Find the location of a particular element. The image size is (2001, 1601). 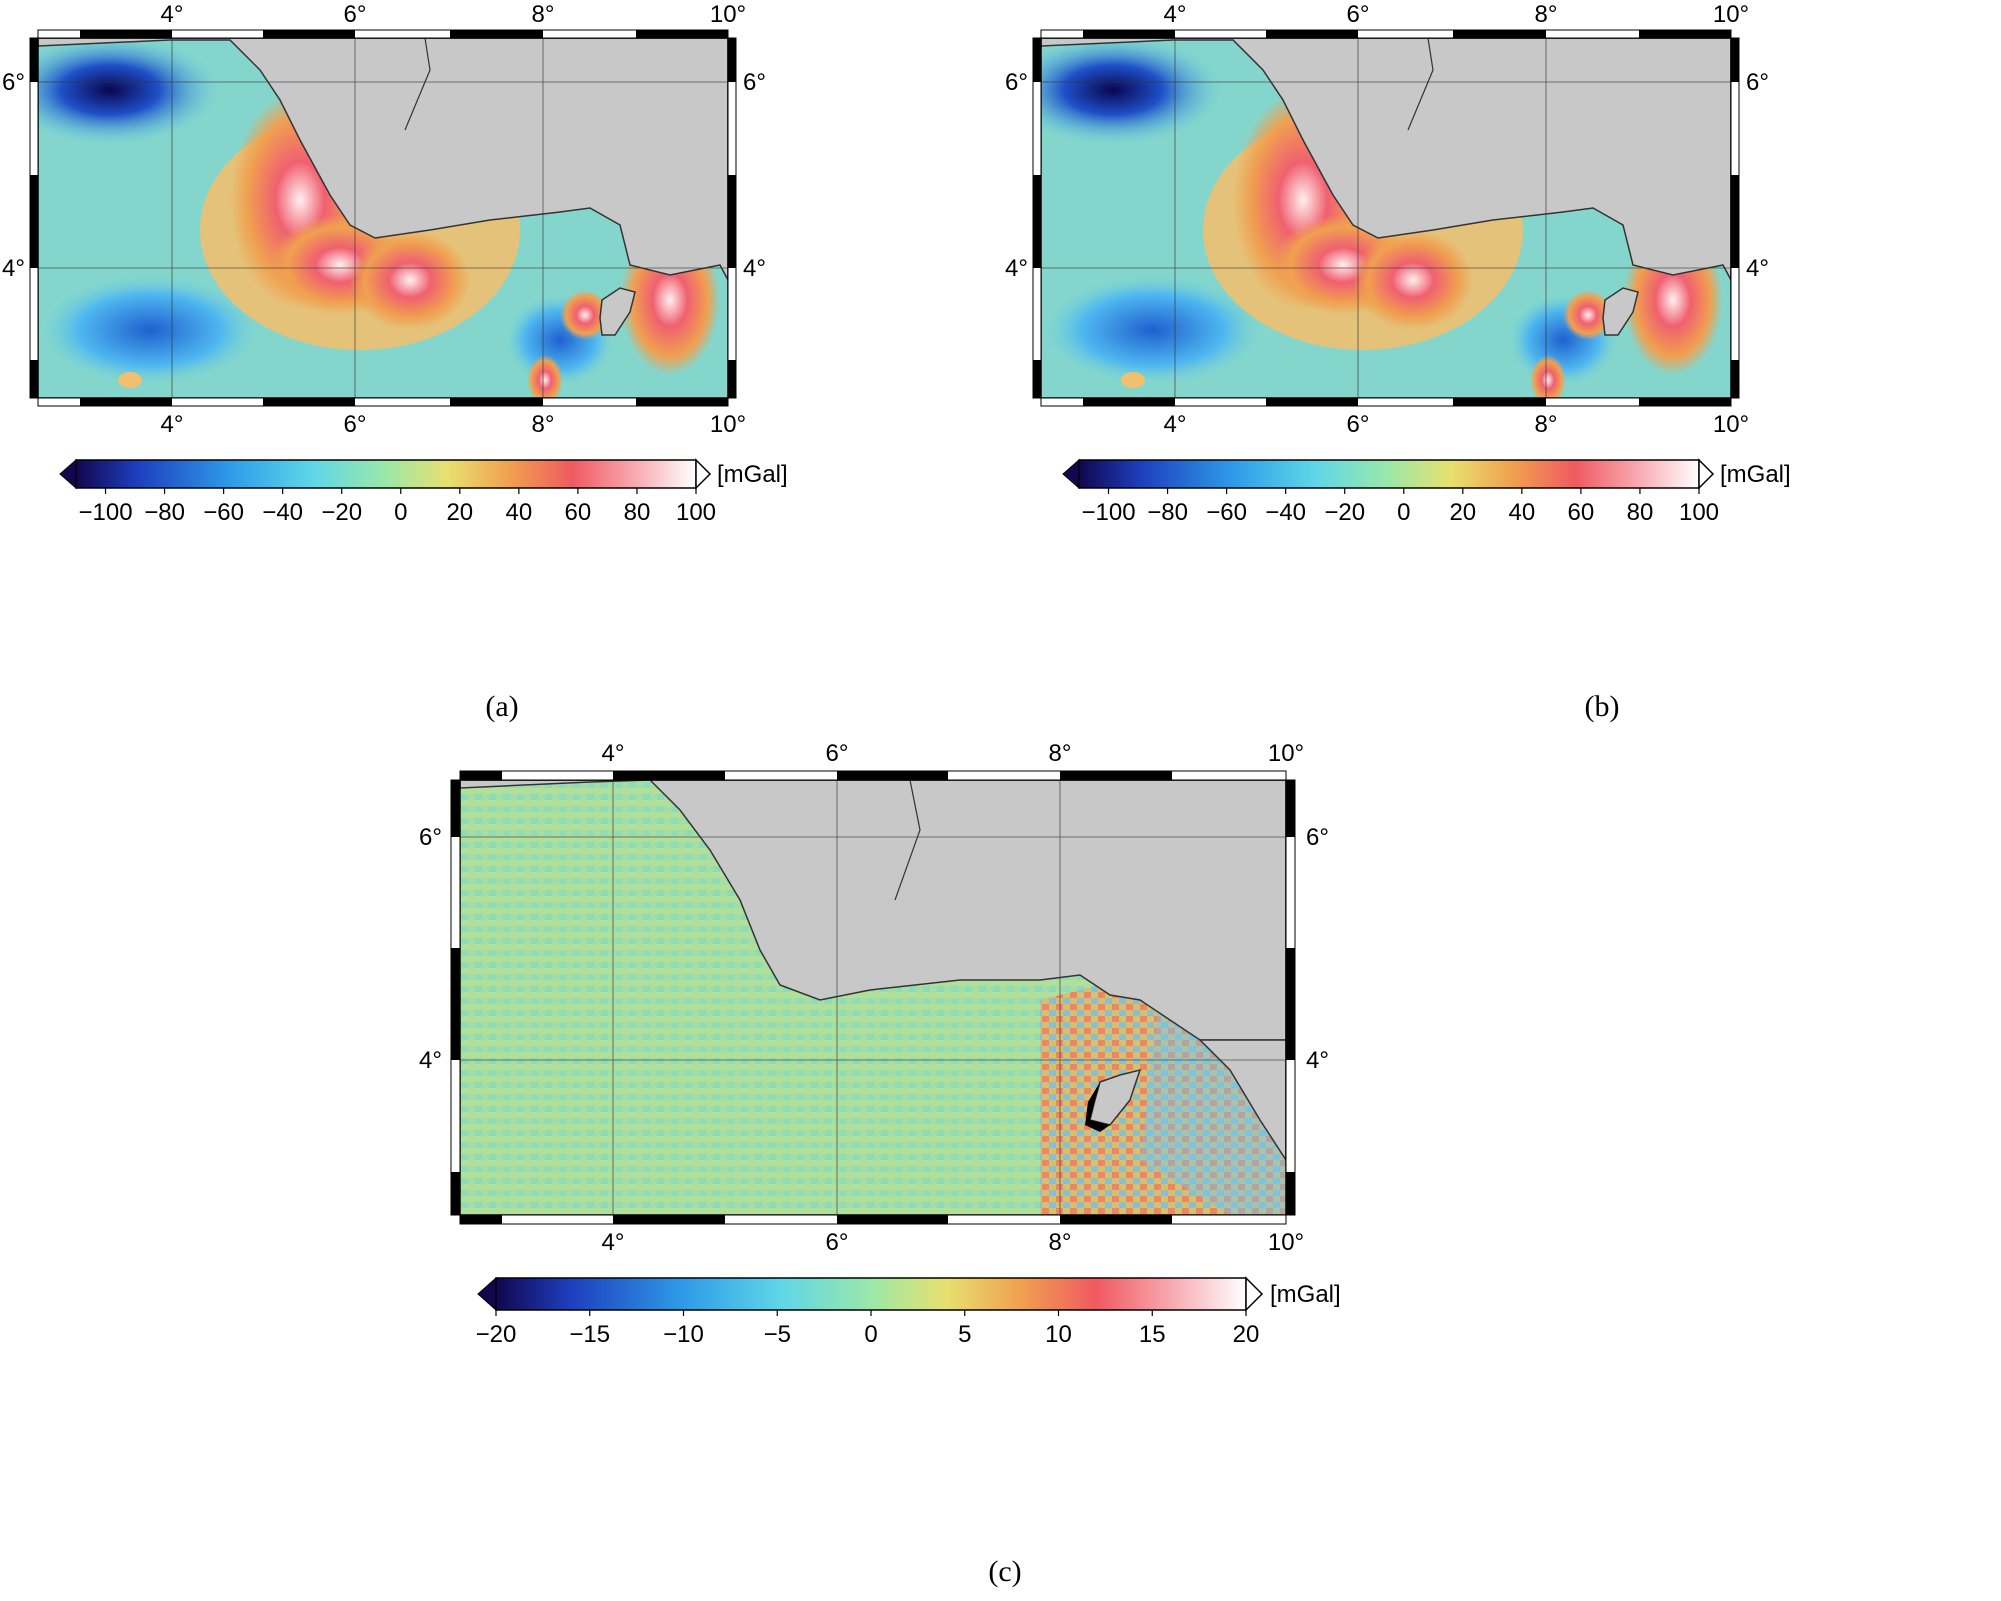

x-tick-bottom-4-b: 4° is located at coordinates (1175, 424).